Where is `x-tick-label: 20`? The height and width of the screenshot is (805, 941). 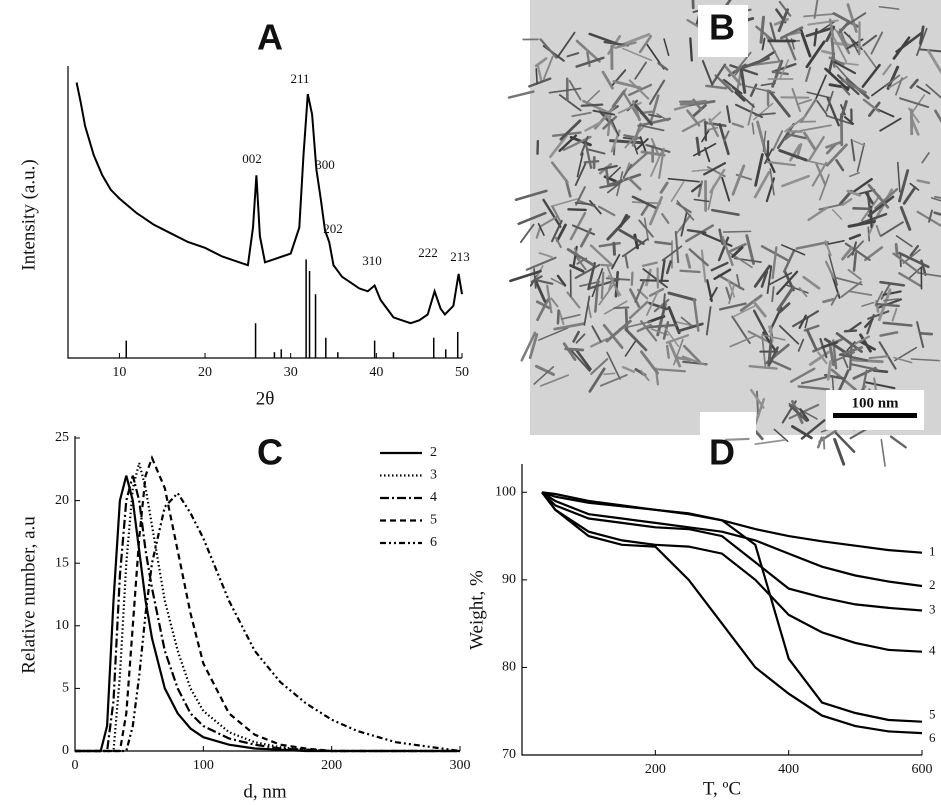
x-tick-label: 20 is located at coordinates (205, 372).